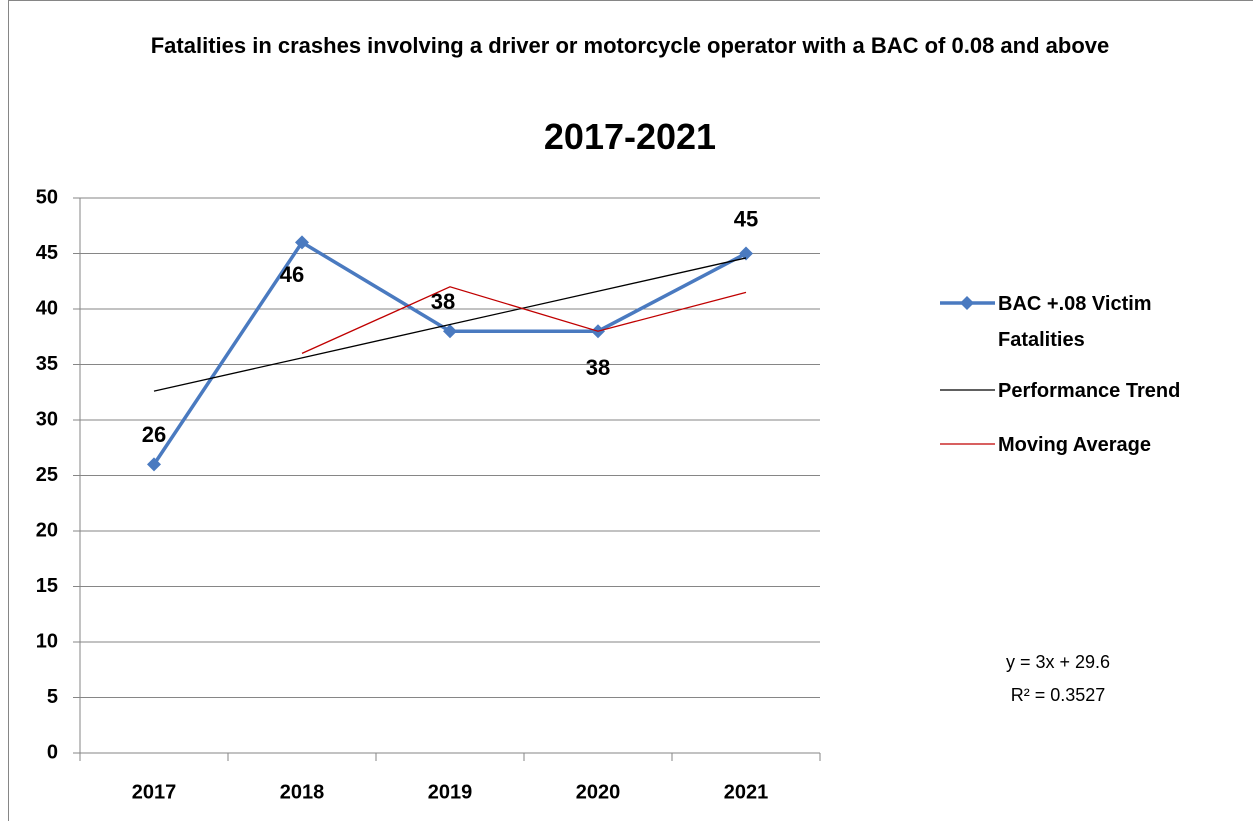 This screenshot has width=1253, height=821. What do you see at coordinates (47, 253) in the screenshot?
I see `y-tick-label: 45` at bounding box center [47, 253].